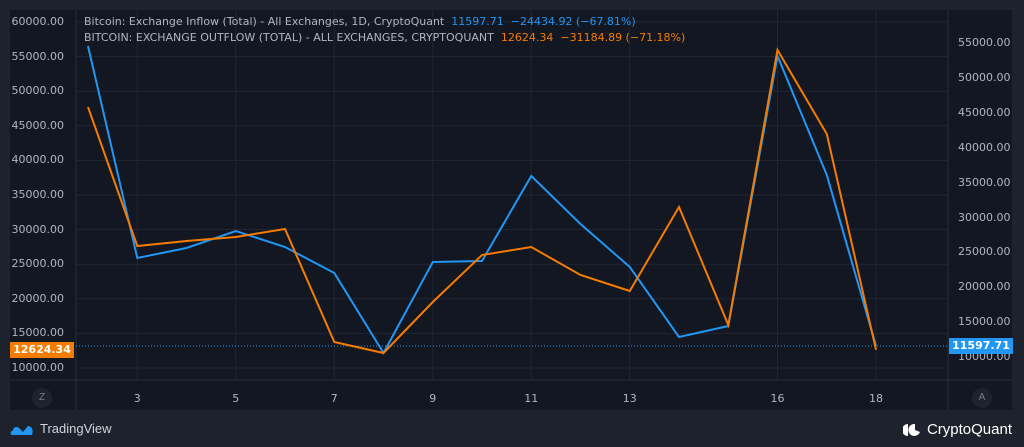  Describe the element at coordinates (984, 322) in the screenshot. I see `right-axis-label: 15000.00` at that location.